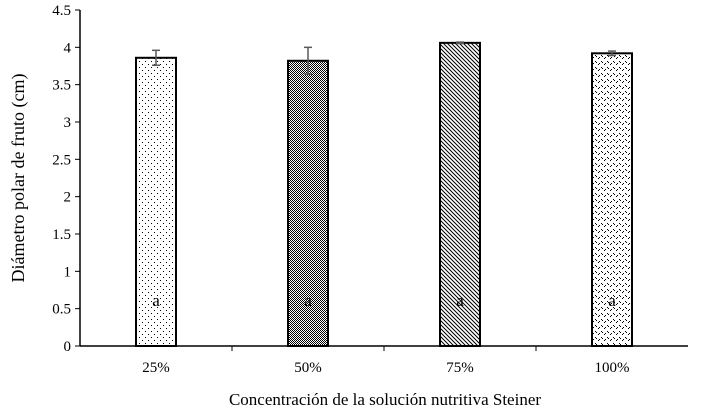 The image size is (702, 419). Describe the element at coordinates (156, 202) in the screenshot. I see `bar` at that location.